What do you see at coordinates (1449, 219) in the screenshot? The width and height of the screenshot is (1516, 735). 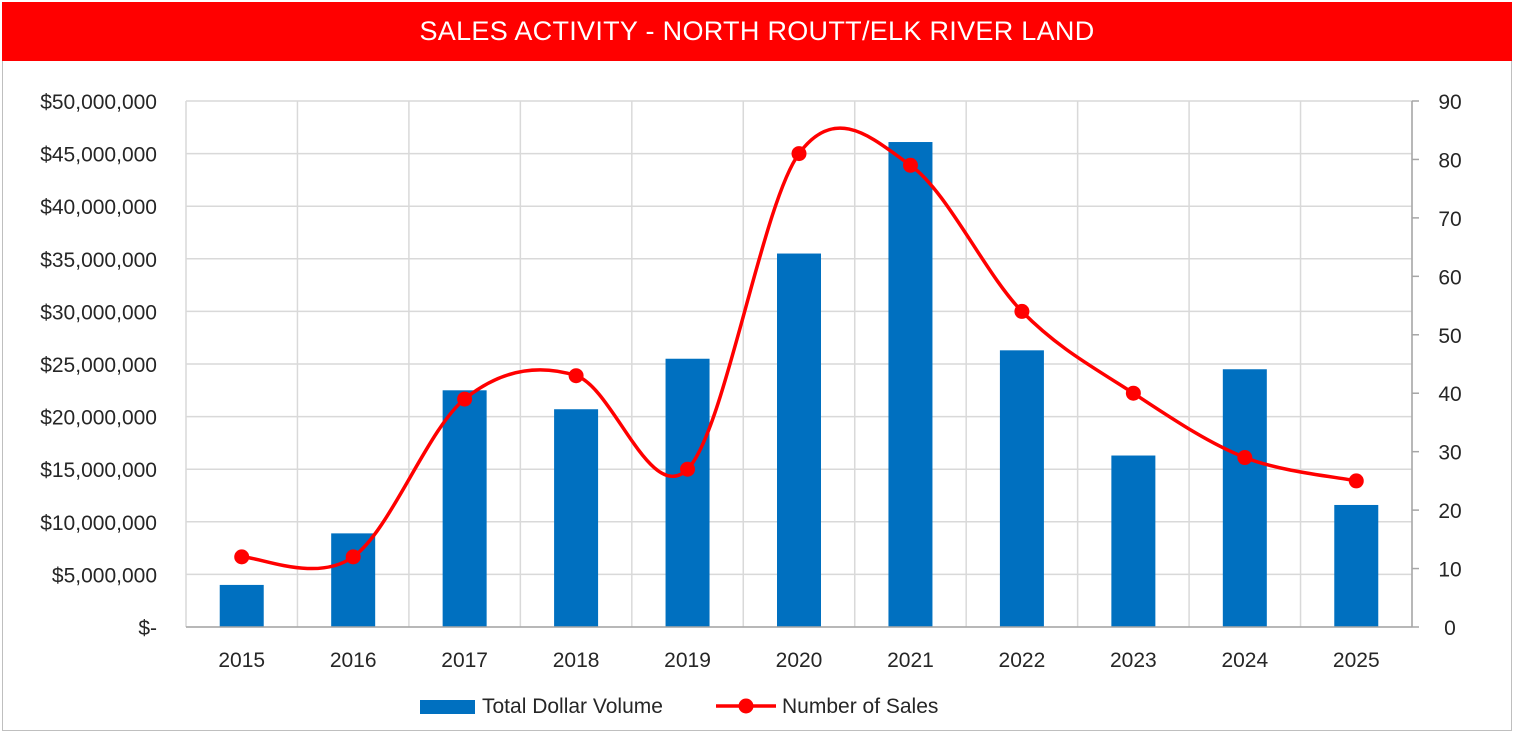 I see `right-tick-label: 70` at bounding box center [1449, 219].